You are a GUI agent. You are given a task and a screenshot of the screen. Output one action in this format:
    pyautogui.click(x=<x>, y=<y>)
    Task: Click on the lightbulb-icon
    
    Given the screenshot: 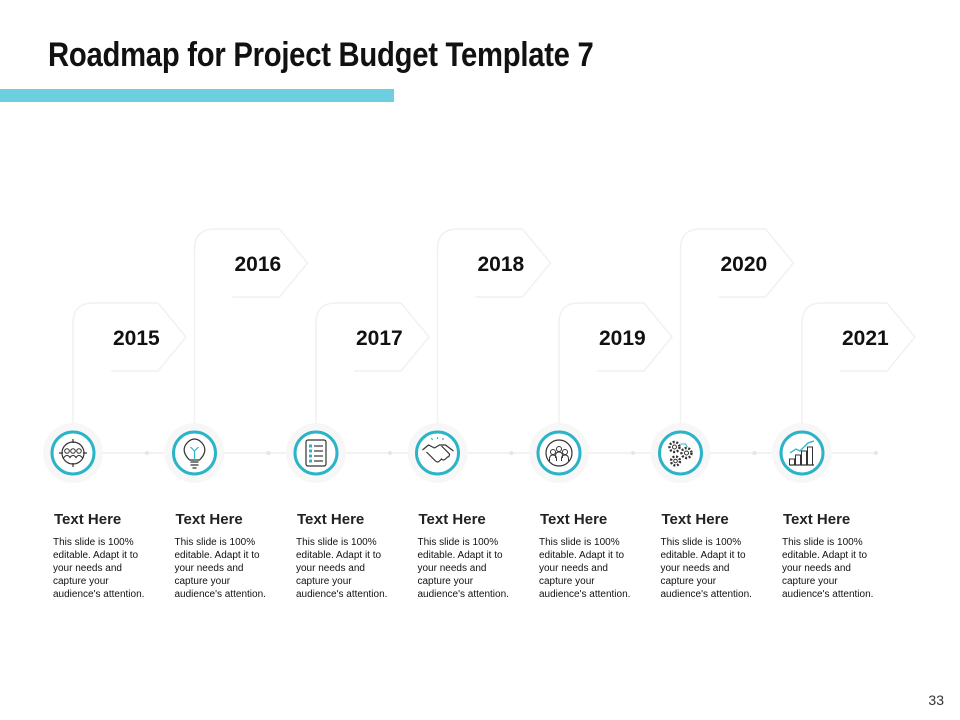 What is the action you would take?
    pyautogui.click(x=194, y=453)
    